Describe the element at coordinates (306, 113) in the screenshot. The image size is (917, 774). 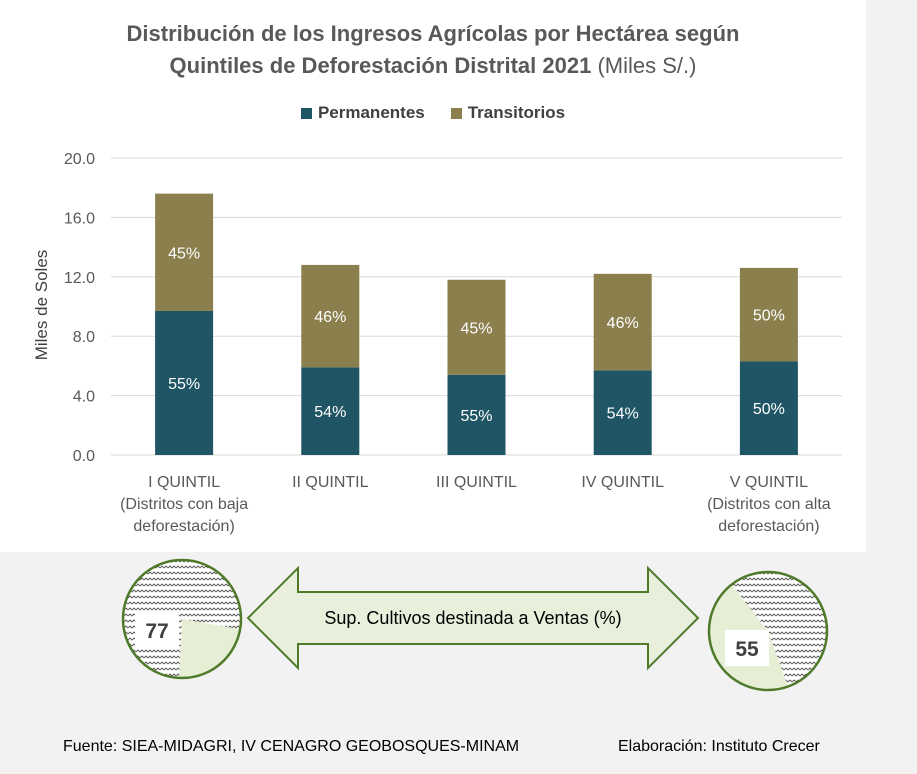
I see `legend-swatch-permanentes` at that location.